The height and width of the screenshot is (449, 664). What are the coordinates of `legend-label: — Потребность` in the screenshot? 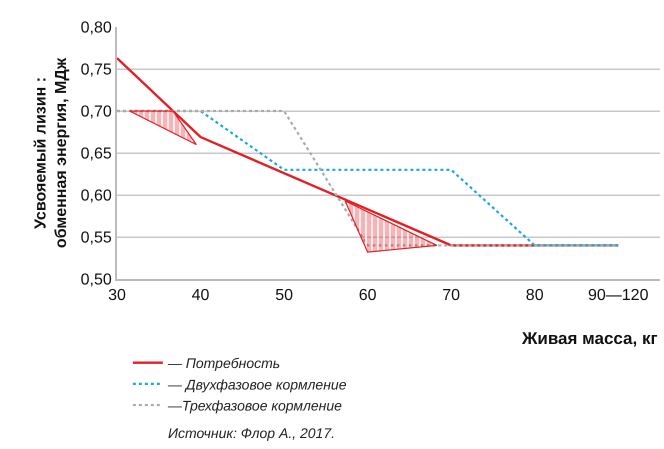 It's located at (223, 363).